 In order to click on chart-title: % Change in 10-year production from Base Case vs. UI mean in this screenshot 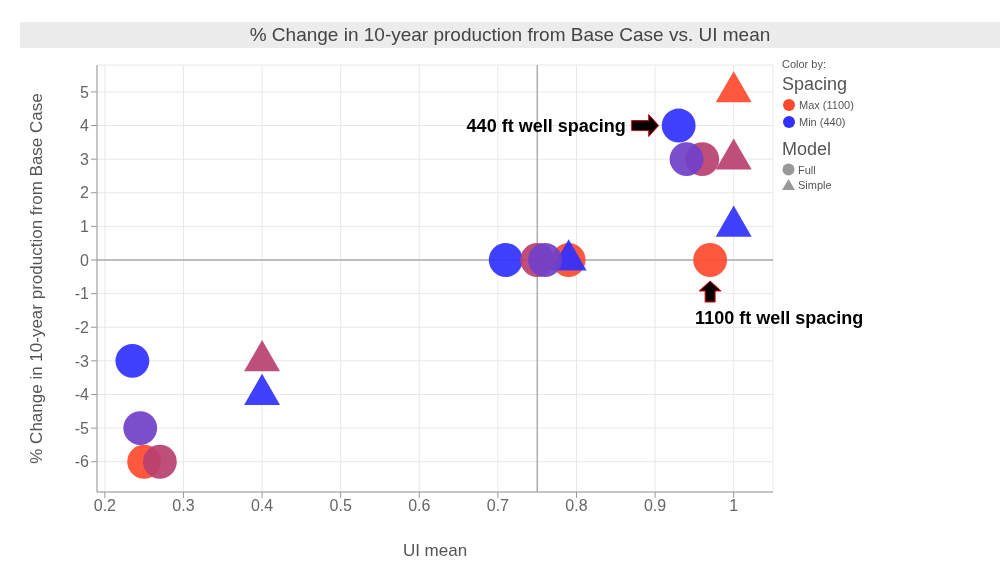, I will do `click(510, 35)`.